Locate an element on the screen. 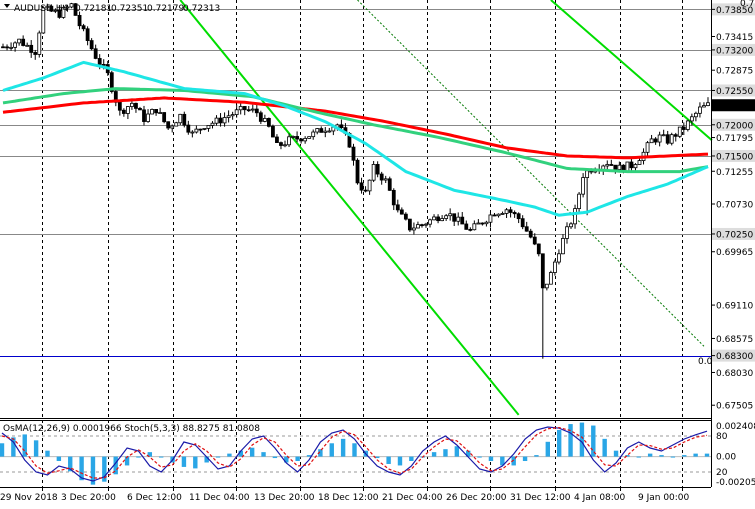 The image size is (755, 509). chevron-down-icon is located at coordinates (7, 6).